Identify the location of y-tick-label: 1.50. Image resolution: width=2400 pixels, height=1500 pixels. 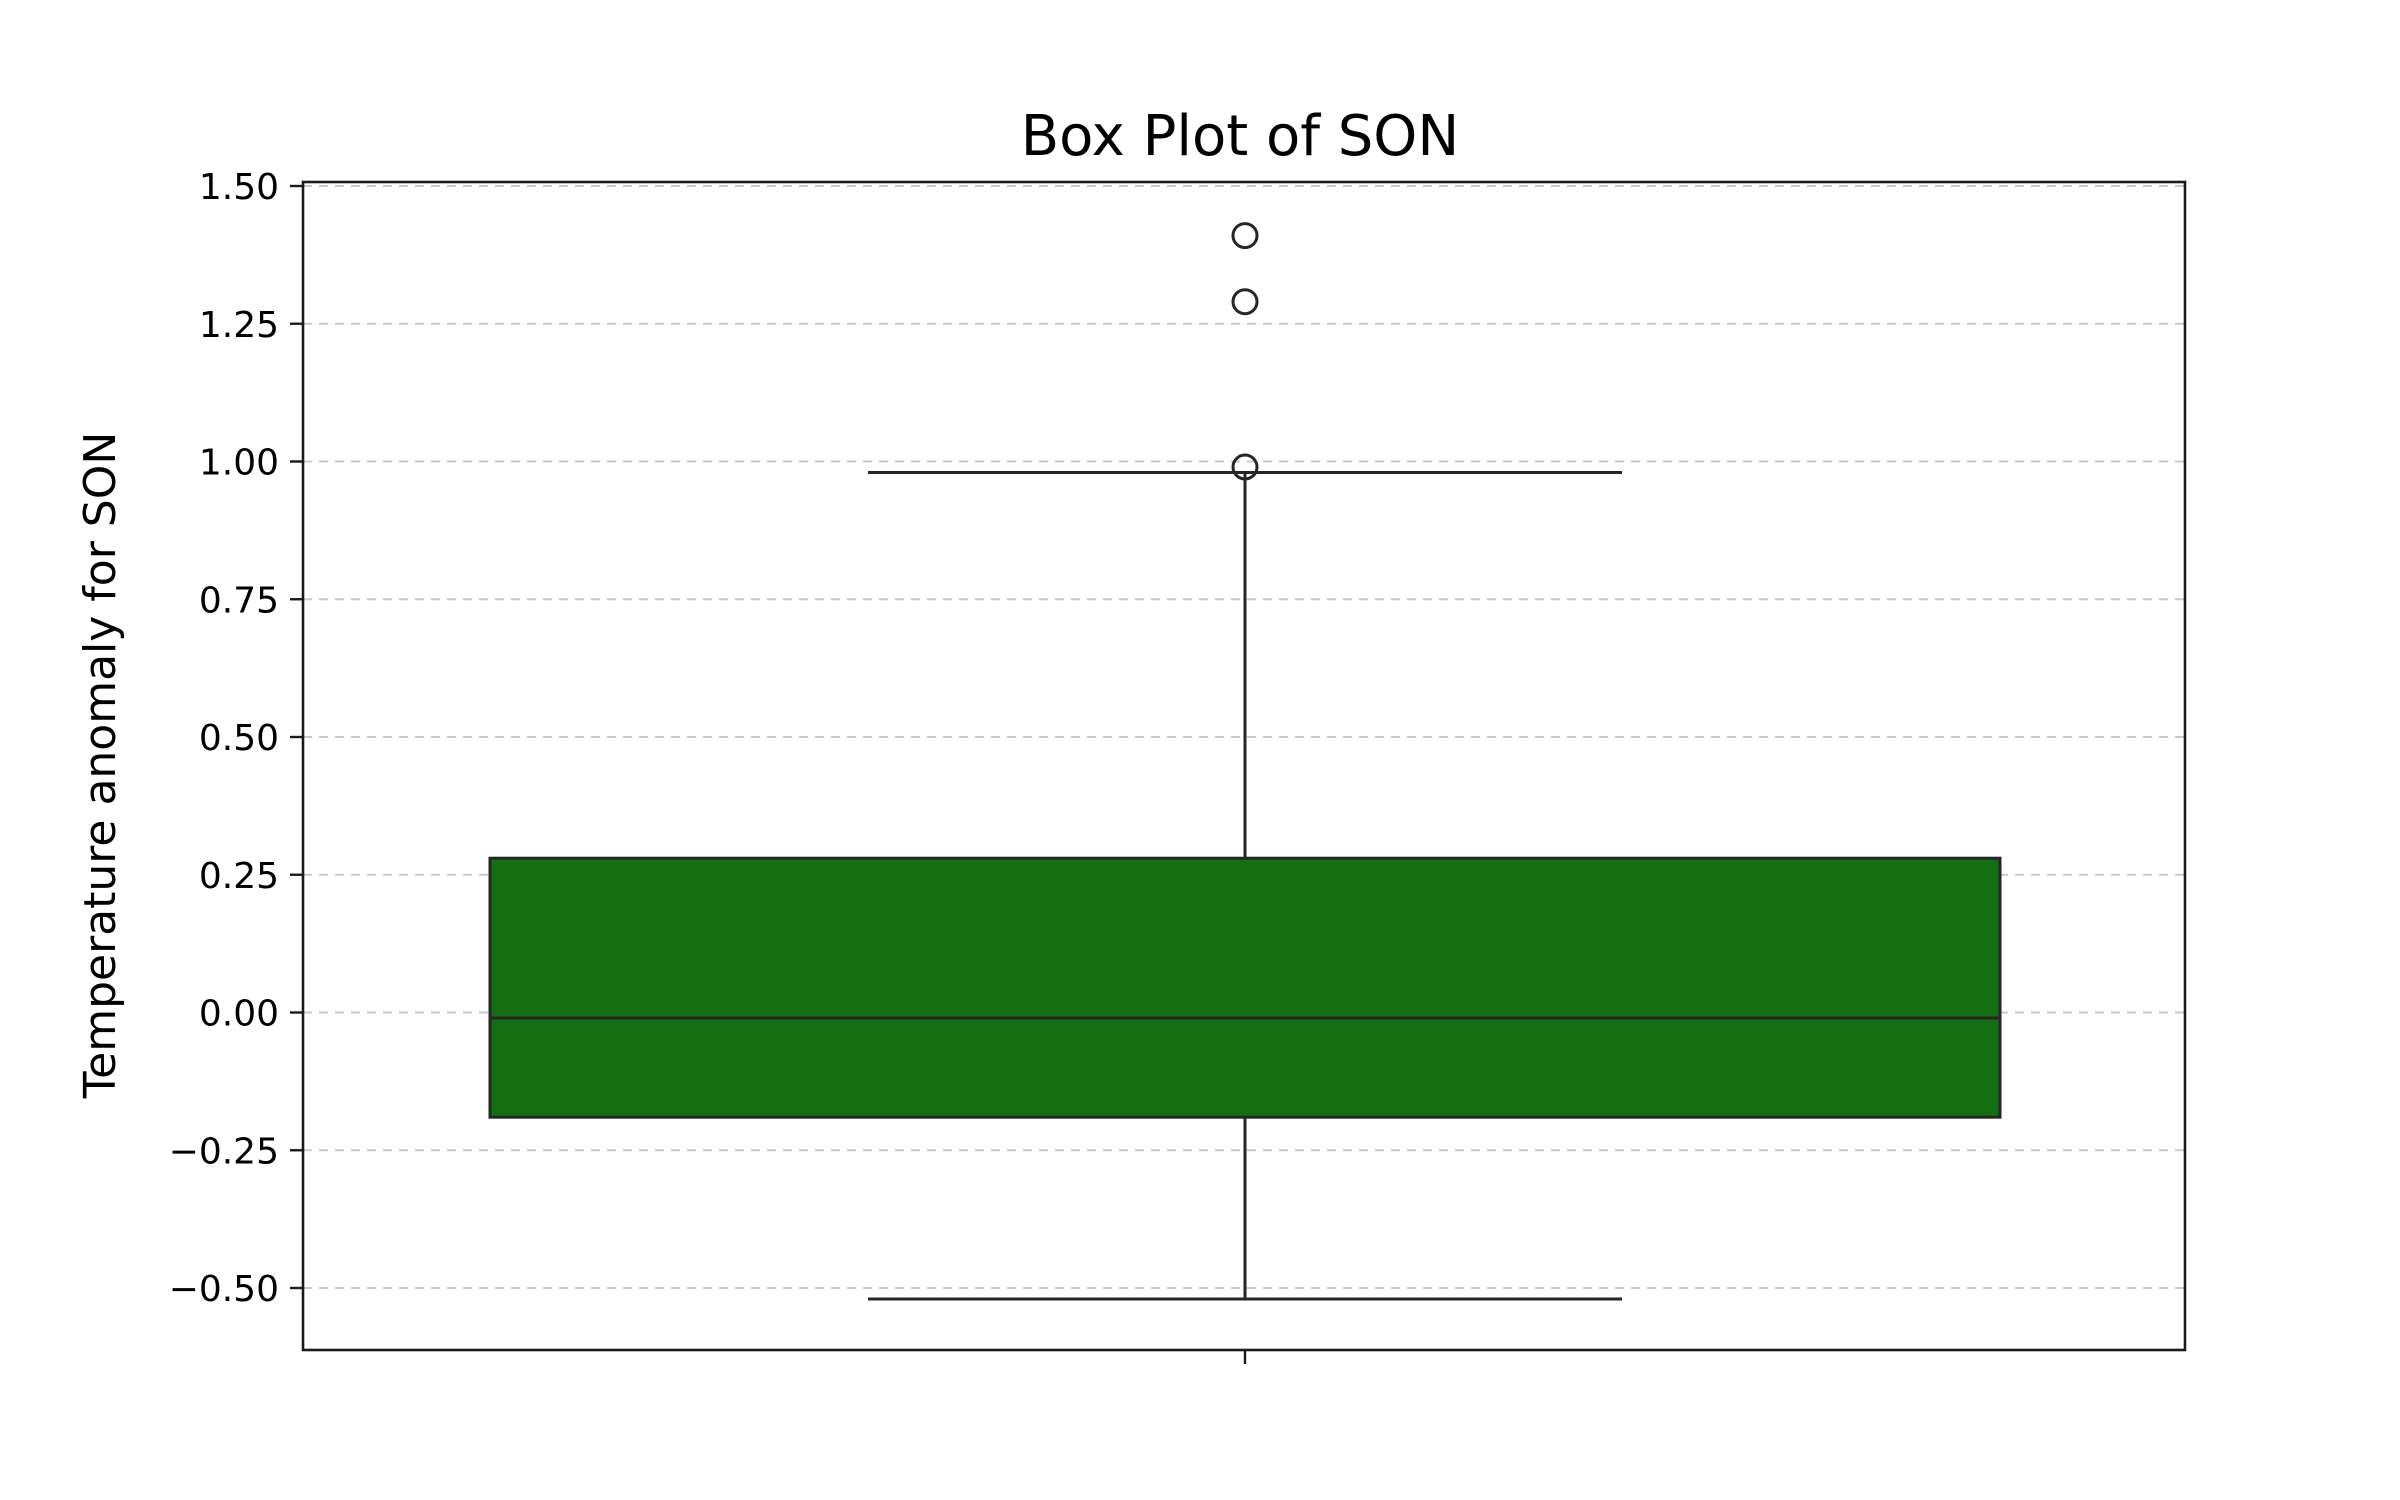
(239, 187).